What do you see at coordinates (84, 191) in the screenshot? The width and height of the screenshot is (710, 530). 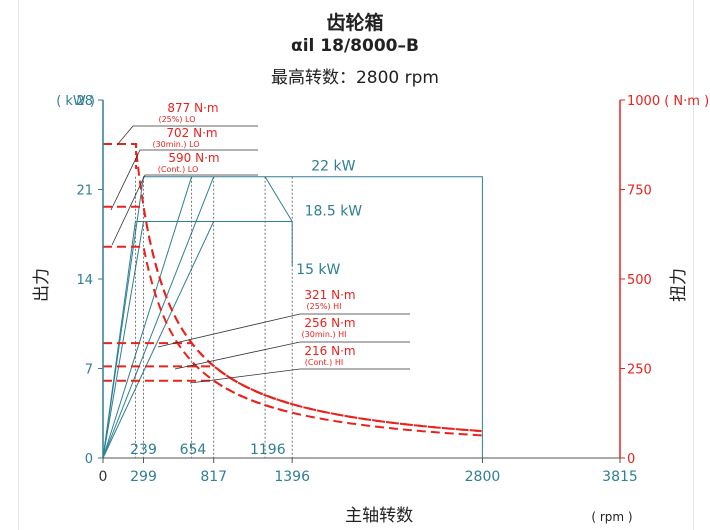 I see `left-tick-label-3: 21` at bounding box center [84, 191].